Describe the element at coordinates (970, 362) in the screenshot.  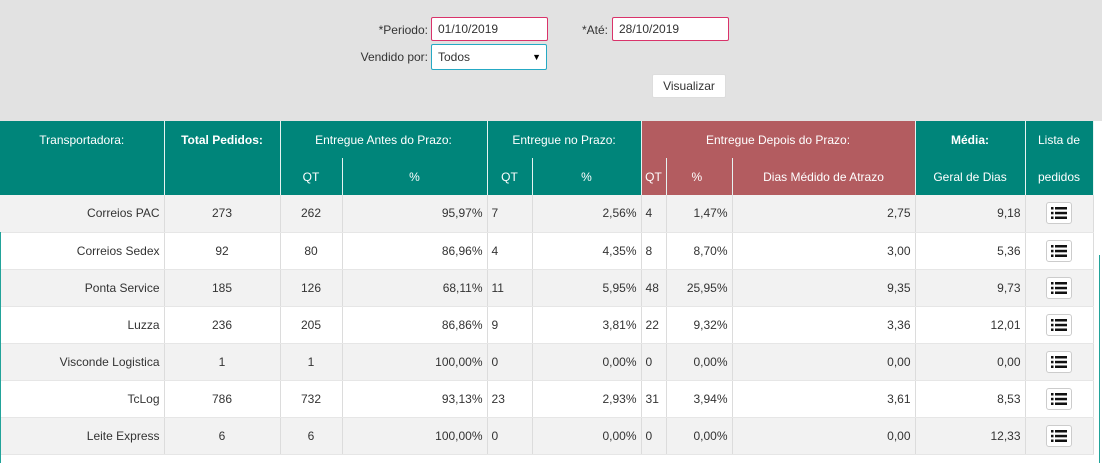
I see `cell-media: 0,00` at that location.